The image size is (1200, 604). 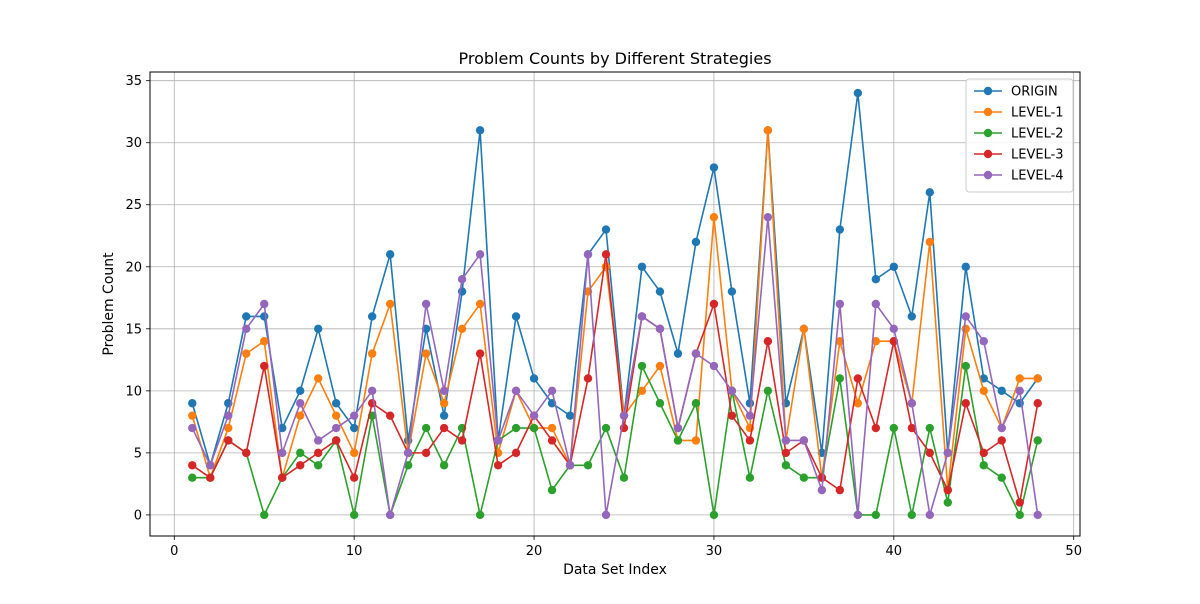 I want to click on legend-label: ORIGIN, so click(x=1034, y=92).